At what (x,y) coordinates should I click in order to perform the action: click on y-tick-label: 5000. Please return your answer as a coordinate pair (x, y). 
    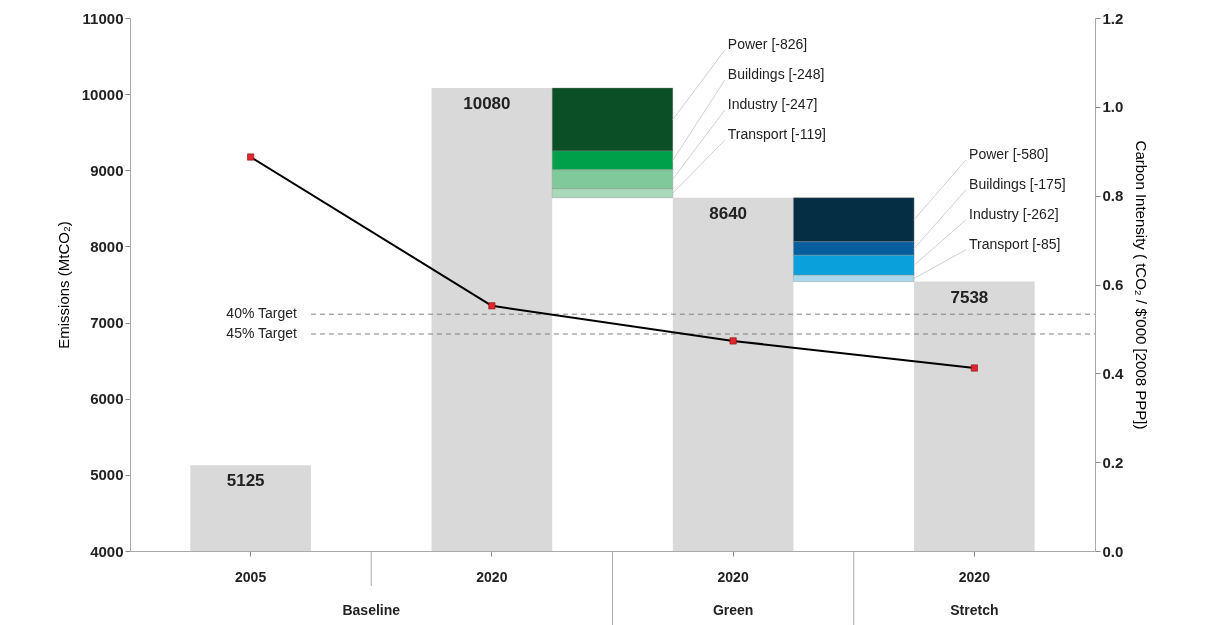
    Looking at the image, I should click on (107, 475).